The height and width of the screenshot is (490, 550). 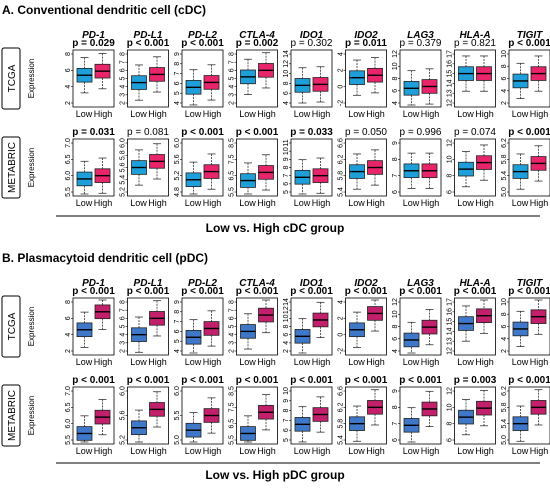 I want to click on y-tick-label: 0, so click(x=341, y=87).